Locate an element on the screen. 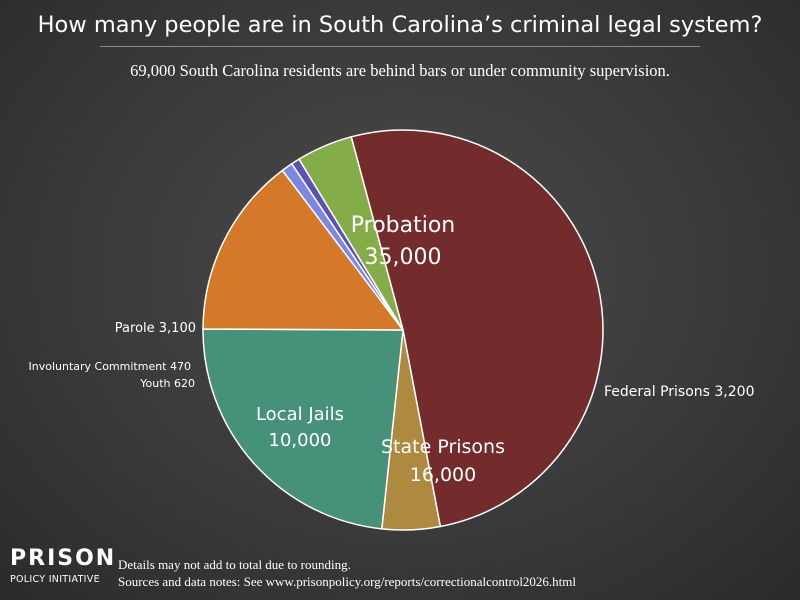 The width and height of the screenshot is (800, 600). slice-label-involuntary-commitment: Involuntary Commitment 470 is located at coordinates (109, 366).